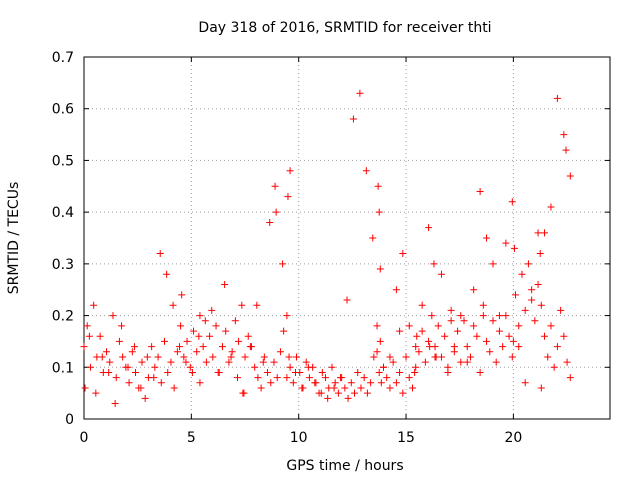  What do you see at coordinates (63, 265) in the screenshot?
I see `y-tick-label: 0.3` at bounding box center [63, 265].